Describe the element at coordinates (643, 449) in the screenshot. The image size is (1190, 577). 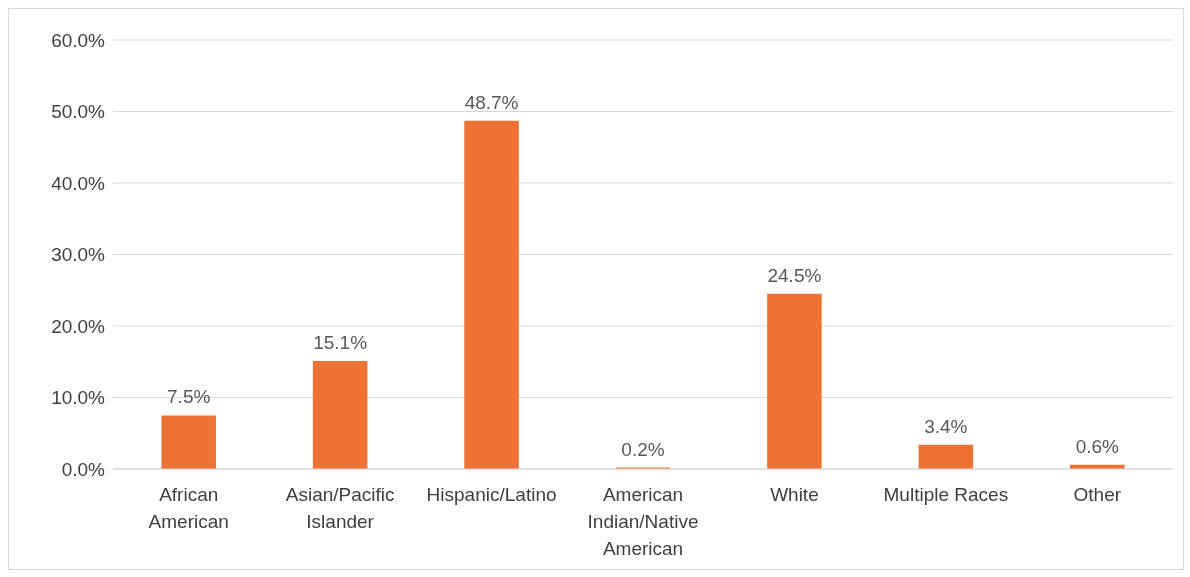
I see `data-label: 0.2%` at that location.